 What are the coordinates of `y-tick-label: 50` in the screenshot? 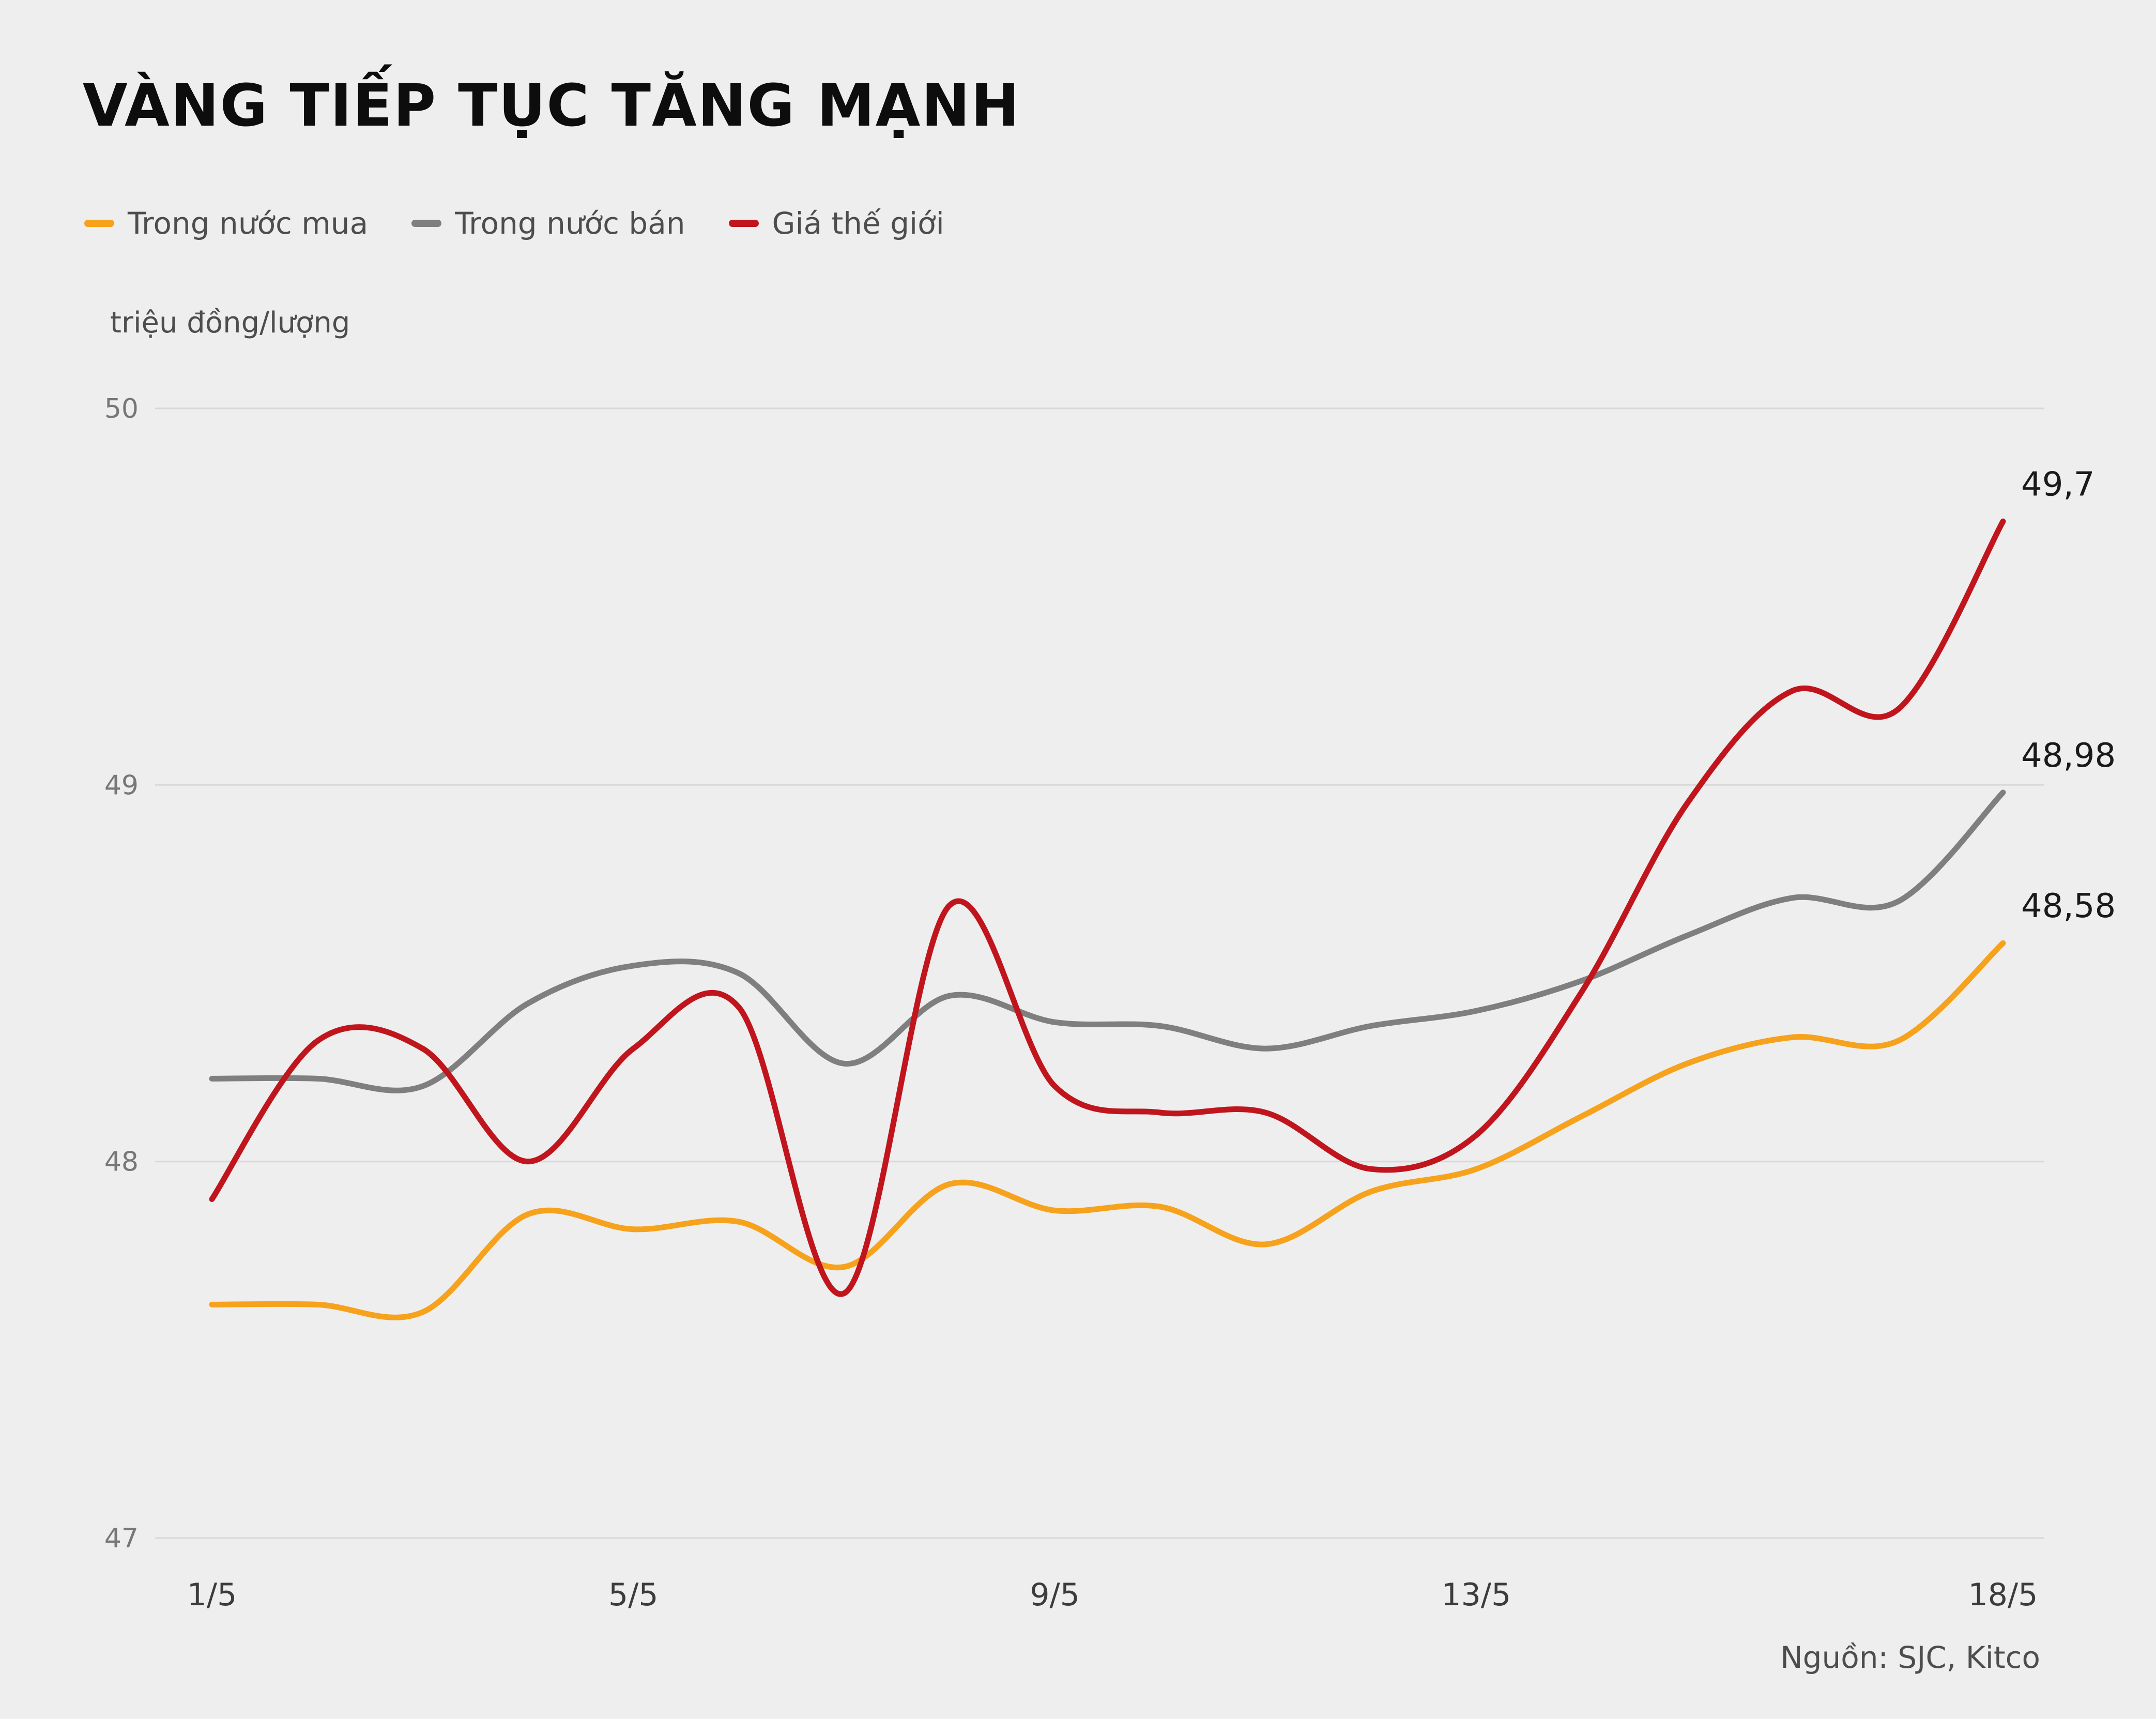 It's located at (122, 408).